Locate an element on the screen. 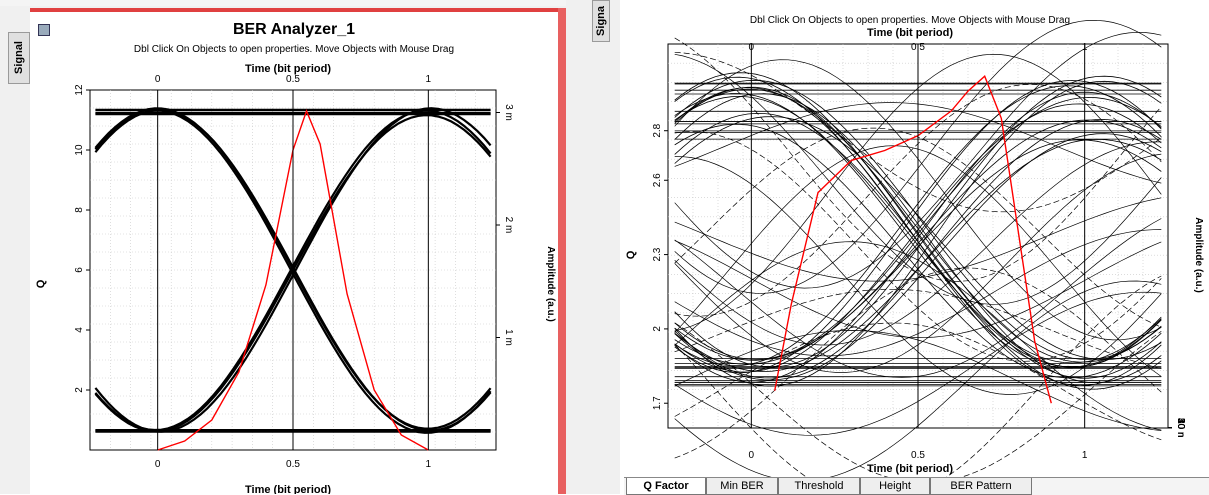 This screenshot has width=1209, height=495. active-window-border-right is located at coordinates (562, 251).